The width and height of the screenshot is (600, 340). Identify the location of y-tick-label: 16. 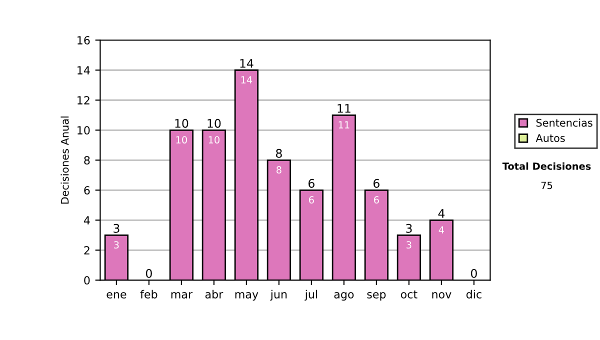
(84, 40).